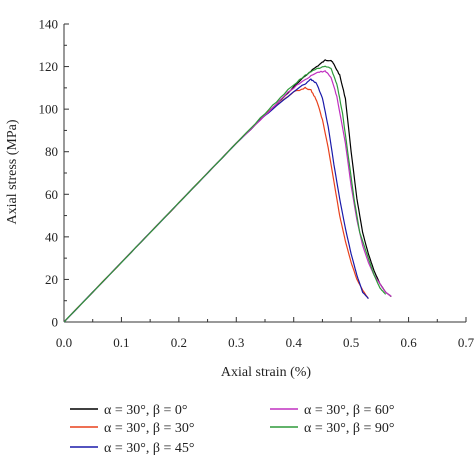 Image resolution: width=474 pixels, height=474 pixels. Describe the element at coordinates (236, 342) in the screenshot. I see `x-tick-label: 0.3` at that location.